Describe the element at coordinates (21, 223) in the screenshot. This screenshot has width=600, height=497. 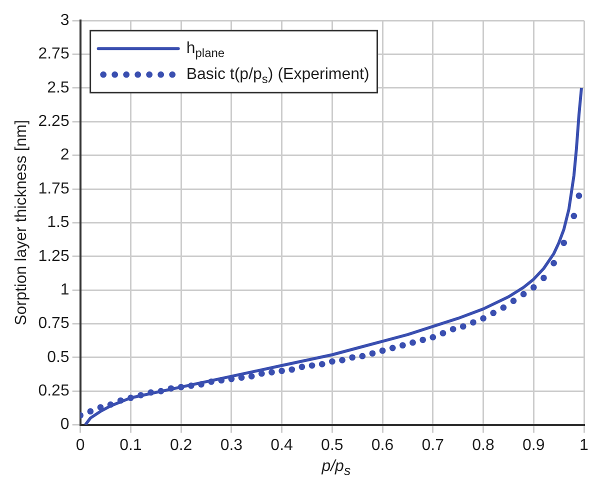
I see `y-axis-title: Sorption layer thickness [nm]` at that location.